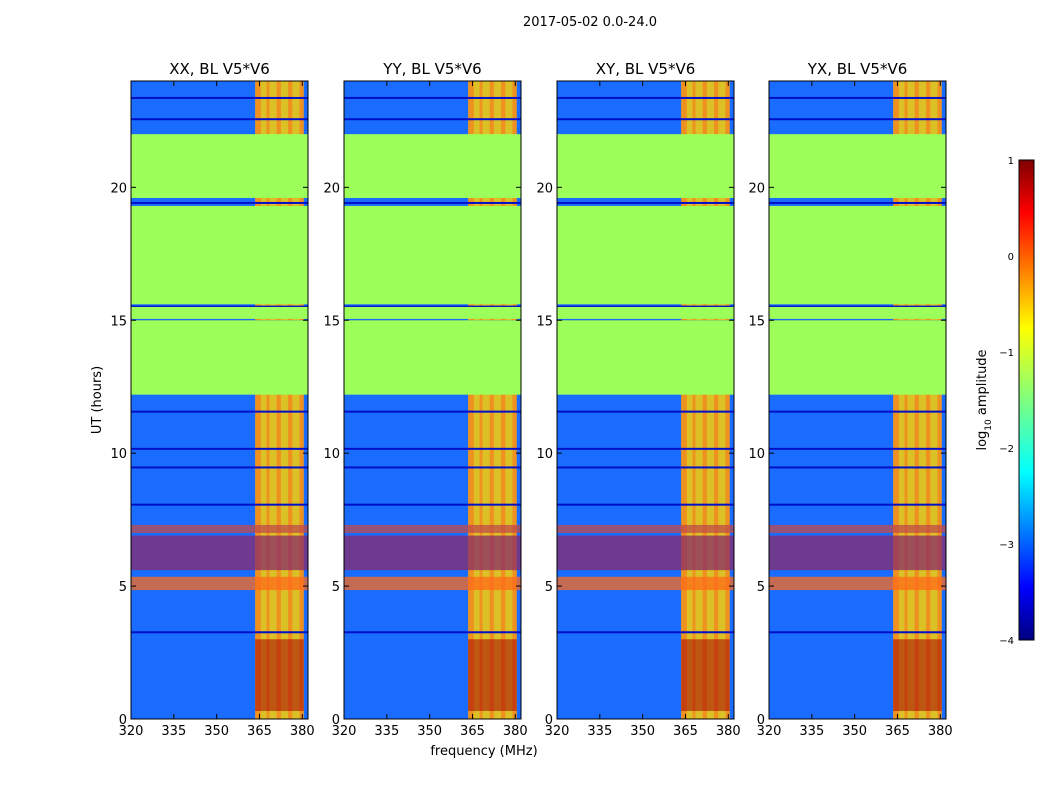 Image resolution: width=1050 pixels, height=800 pixels. I want to click on panel-title: XX, BL V5*V6, so click(219, 69).